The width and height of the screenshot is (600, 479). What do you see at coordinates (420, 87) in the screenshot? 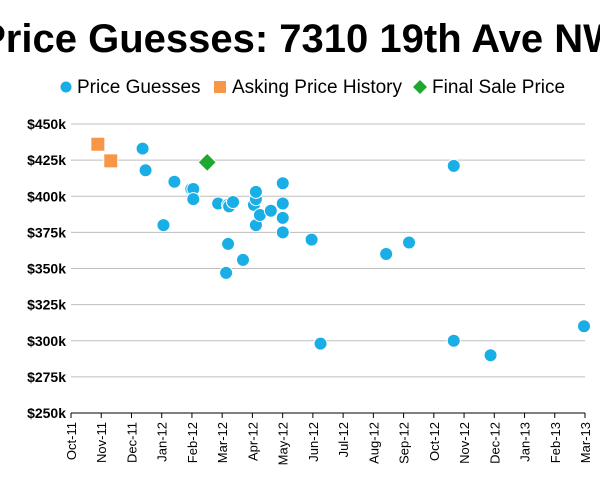
I see `legend-marker-final-sale` at bounding box center [420, 87].